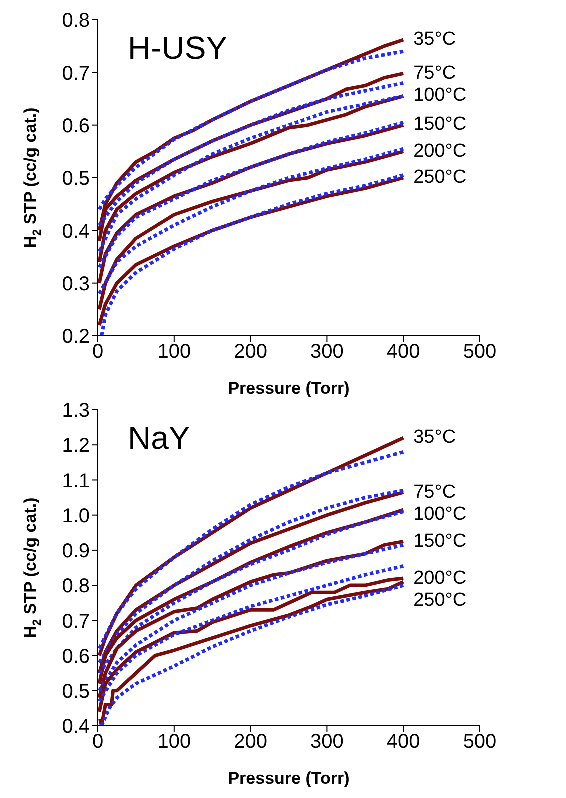 This screenshot has height=798, width=566. Describe the element at coordinates (178, 48) in the screenshot. I see `chart-title: H-USY` at that location.